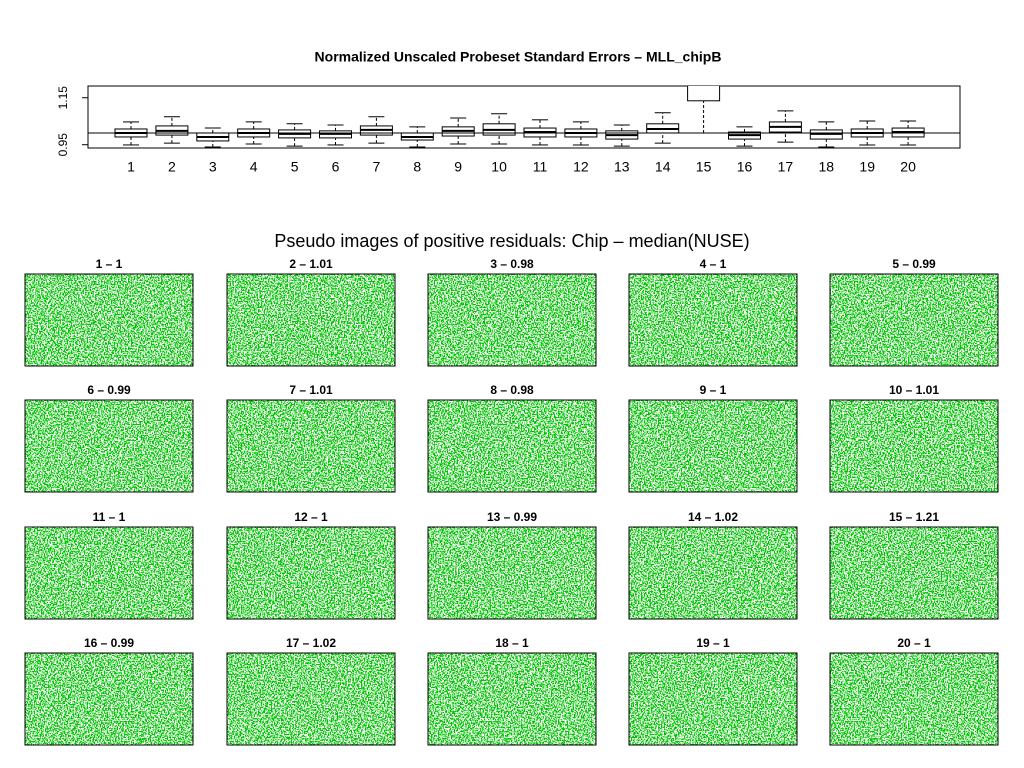 The height and width of the screenshot is (768, 1024). I want to click on x-tick-label: 15, so click(704, 167).